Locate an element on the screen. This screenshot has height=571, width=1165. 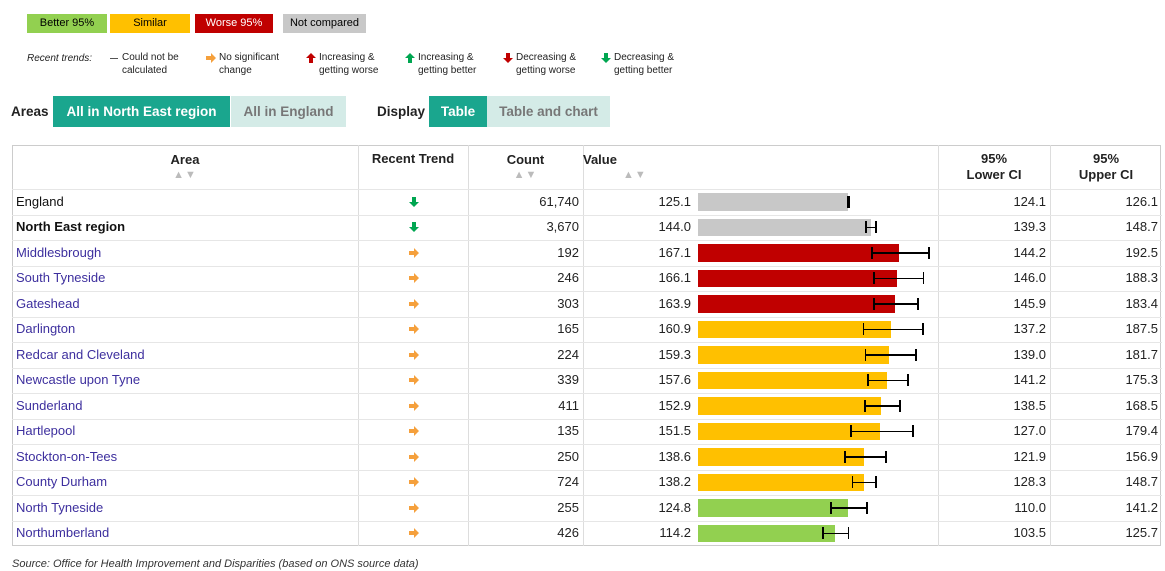
upper-ci: 125.7 is located at coordinates (1141, 533).